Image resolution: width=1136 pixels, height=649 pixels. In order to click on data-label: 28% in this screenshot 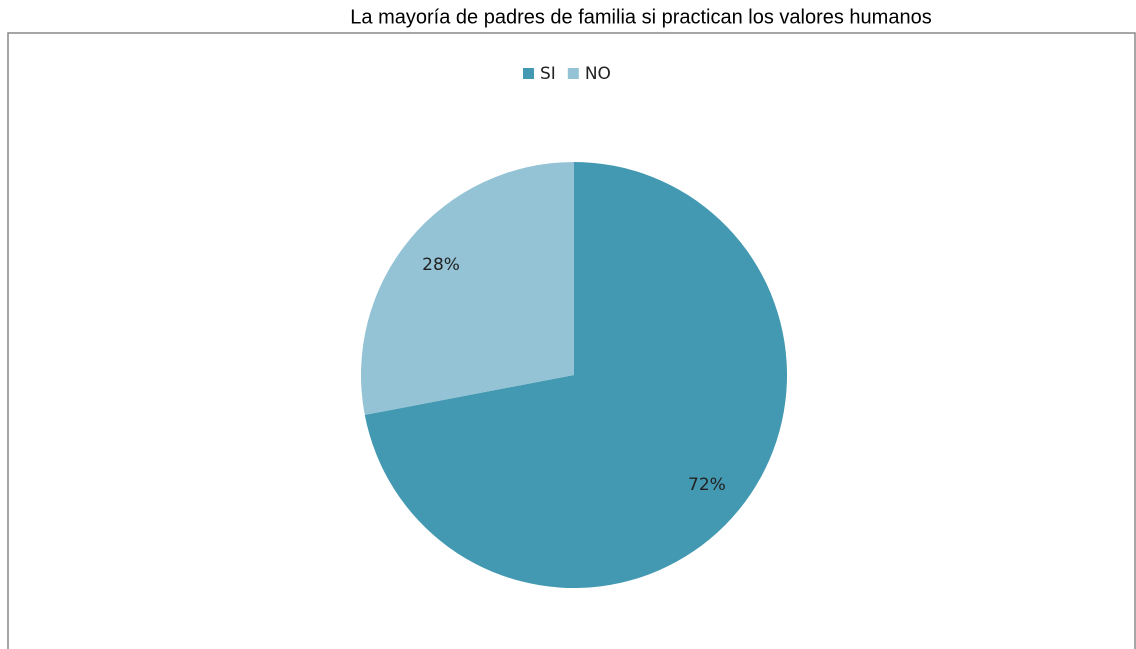, I will do `click(441, 265)`.